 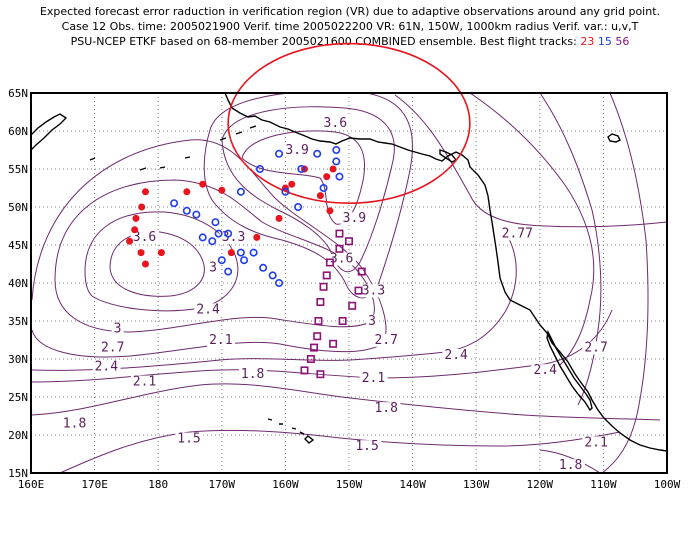 I want to click on lat-tick-label: 40N, so click(x=18, y=283).